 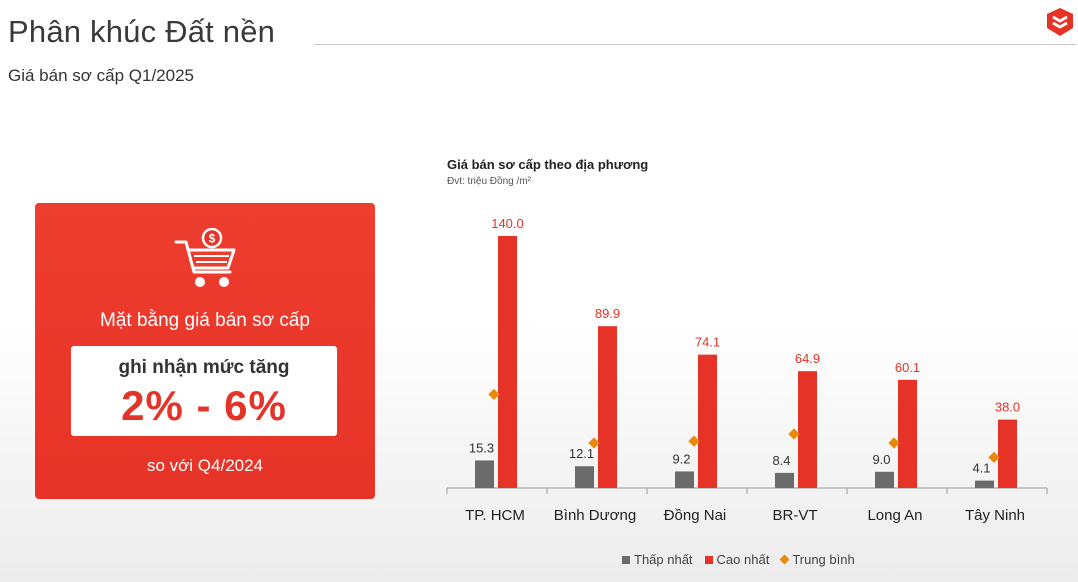 I want to click on card-highlight-box: ghi nhận mức tăng 2% - 6%, so click(x=204, y=391).